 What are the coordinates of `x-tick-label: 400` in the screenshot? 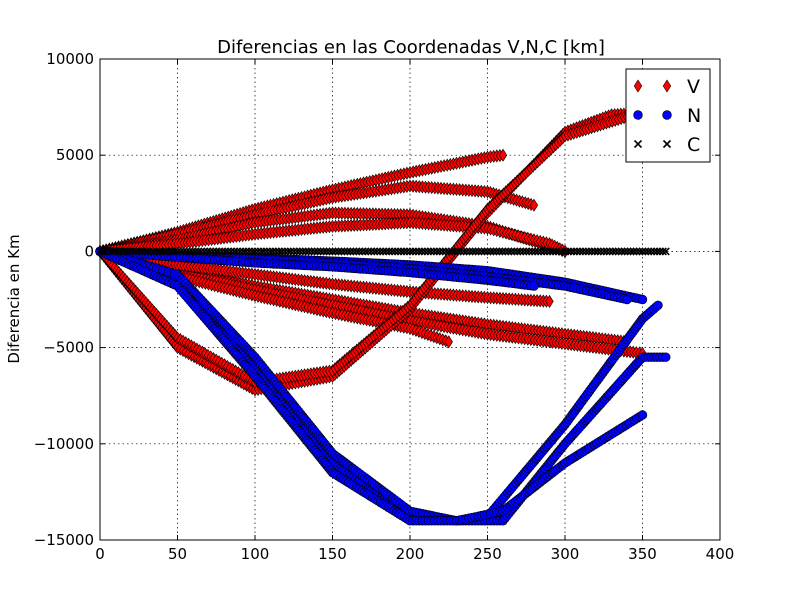 It's located at (720, 554).